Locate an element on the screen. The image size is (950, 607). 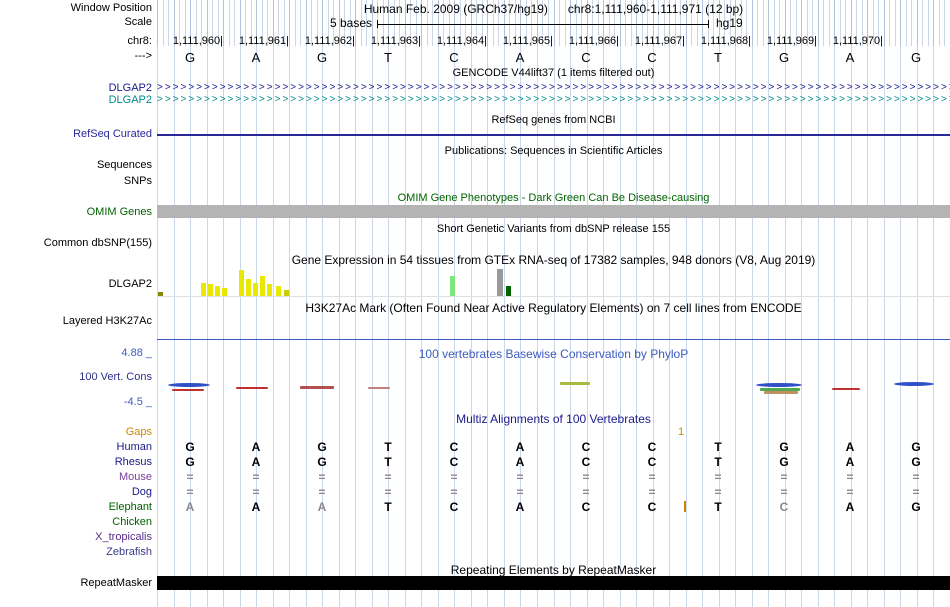
species-label: Mouse is located at coordinates (135, 477).